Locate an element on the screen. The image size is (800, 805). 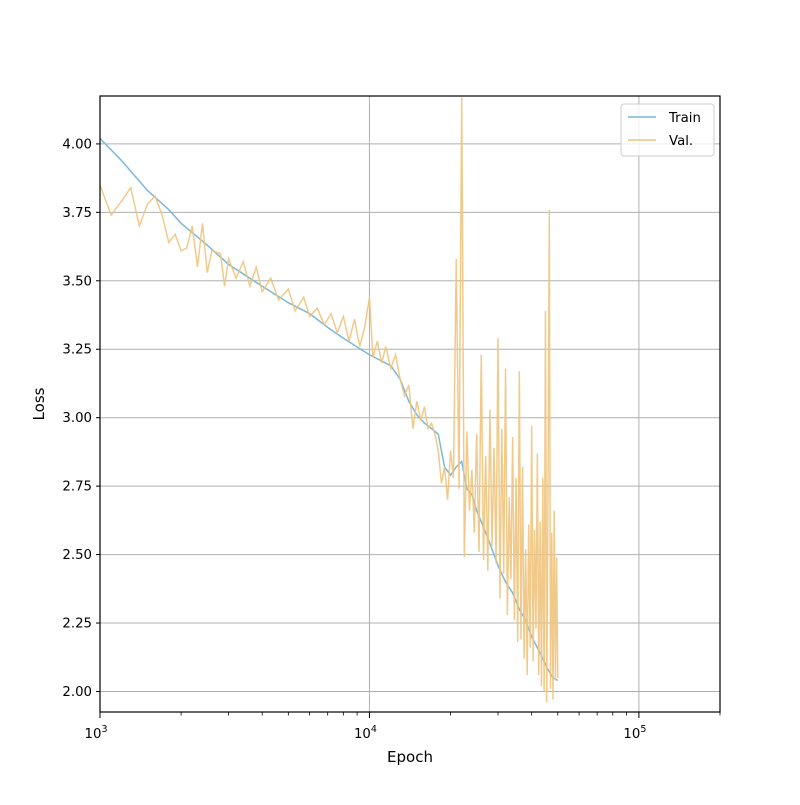
legend-label: Val. is located at coordinates (681, 141).